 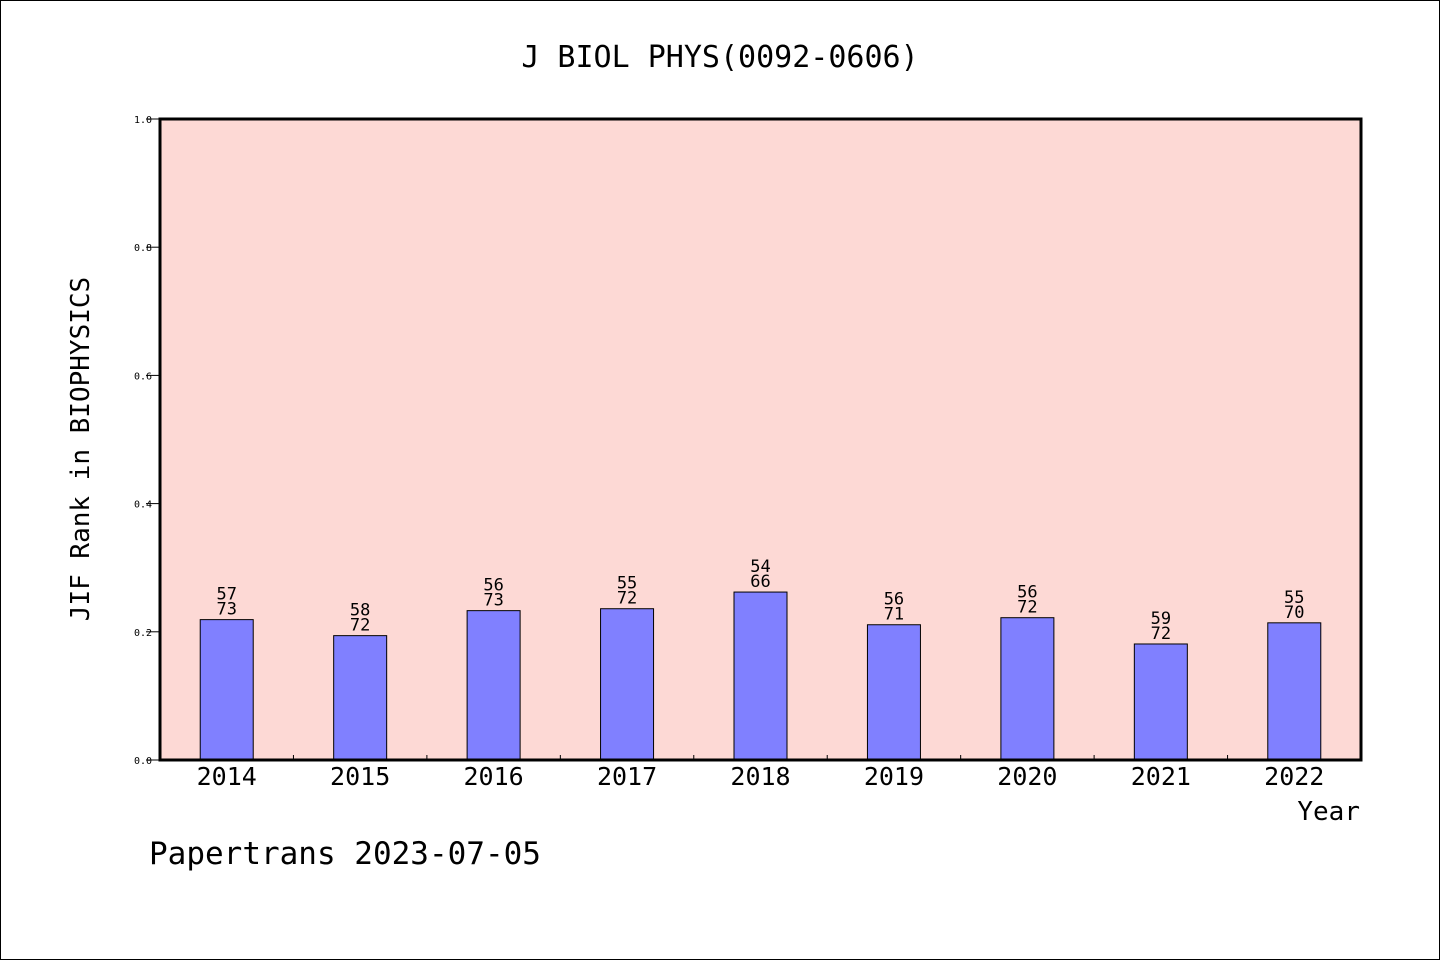 What do you see at coordinates (143, 376) in the screenshot?
I see `y-tick-label: 0.6` at bounding box center [143, 376].